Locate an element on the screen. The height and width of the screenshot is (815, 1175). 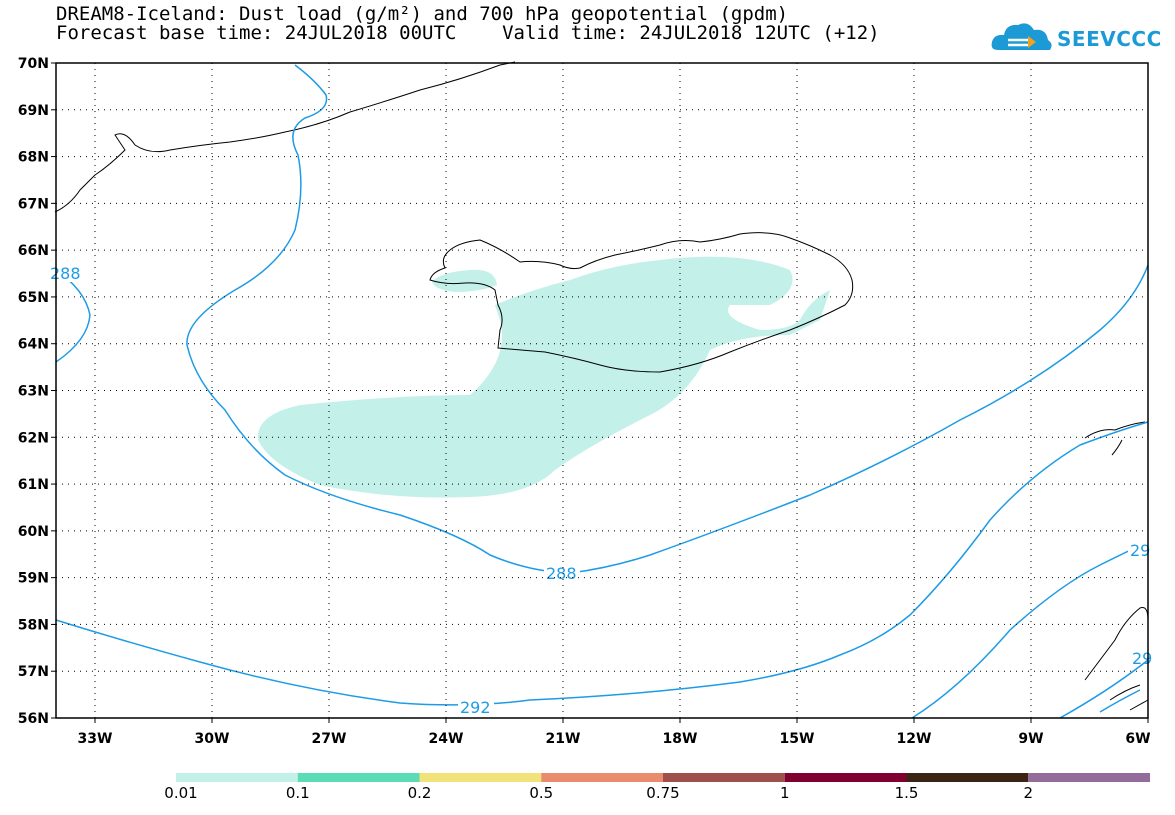
lat-label: 56N is located at coordinates (33, 719).